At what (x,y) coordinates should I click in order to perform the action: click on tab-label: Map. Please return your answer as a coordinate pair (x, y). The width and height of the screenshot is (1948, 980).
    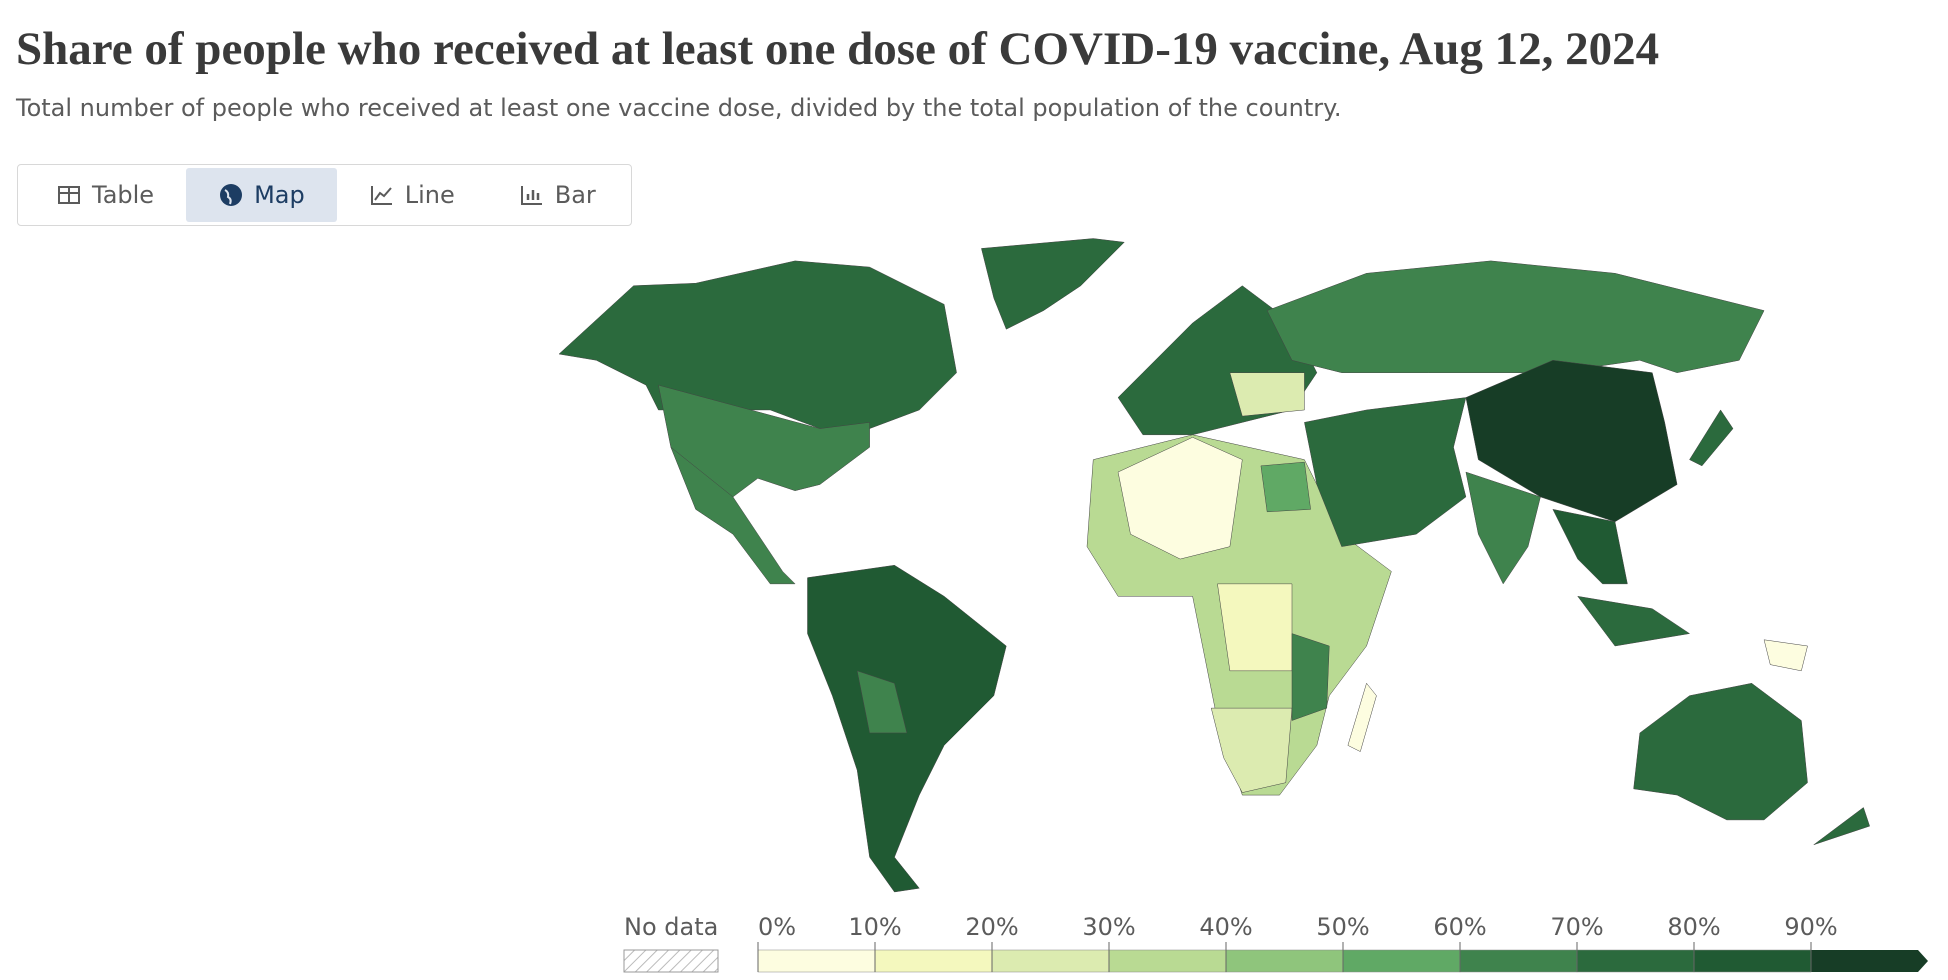
    Looking at the image, I should click on (279, 195).